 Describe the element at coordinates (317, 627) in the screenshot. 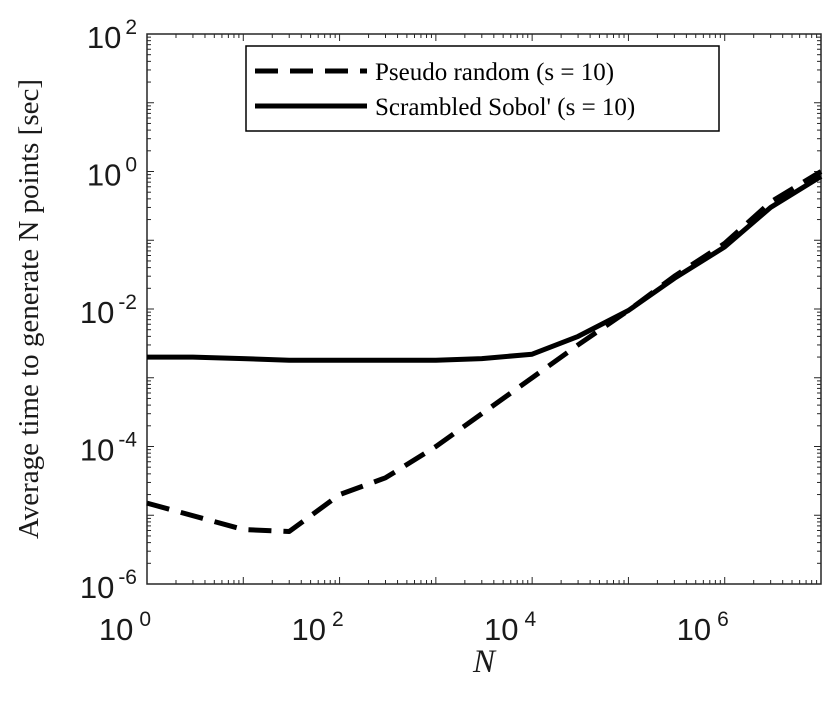

I see `x-tick-label: 10 2` at that location.